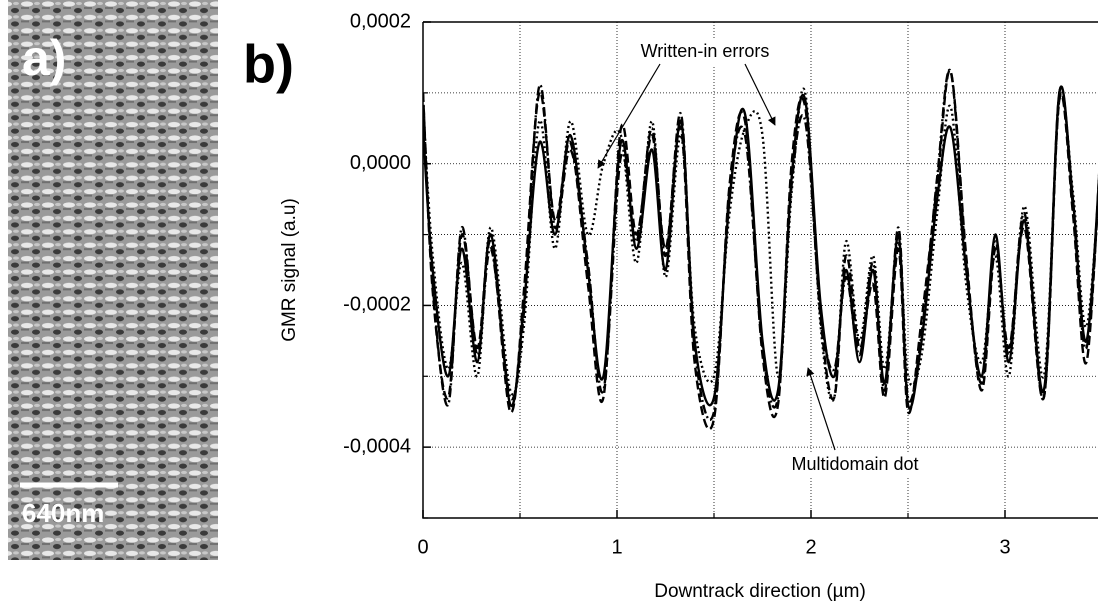  What do you see at coordinates (380, 21) in the screenshot?
I see `y-tick-label: 0,0002` at bounding box center [380, 21].